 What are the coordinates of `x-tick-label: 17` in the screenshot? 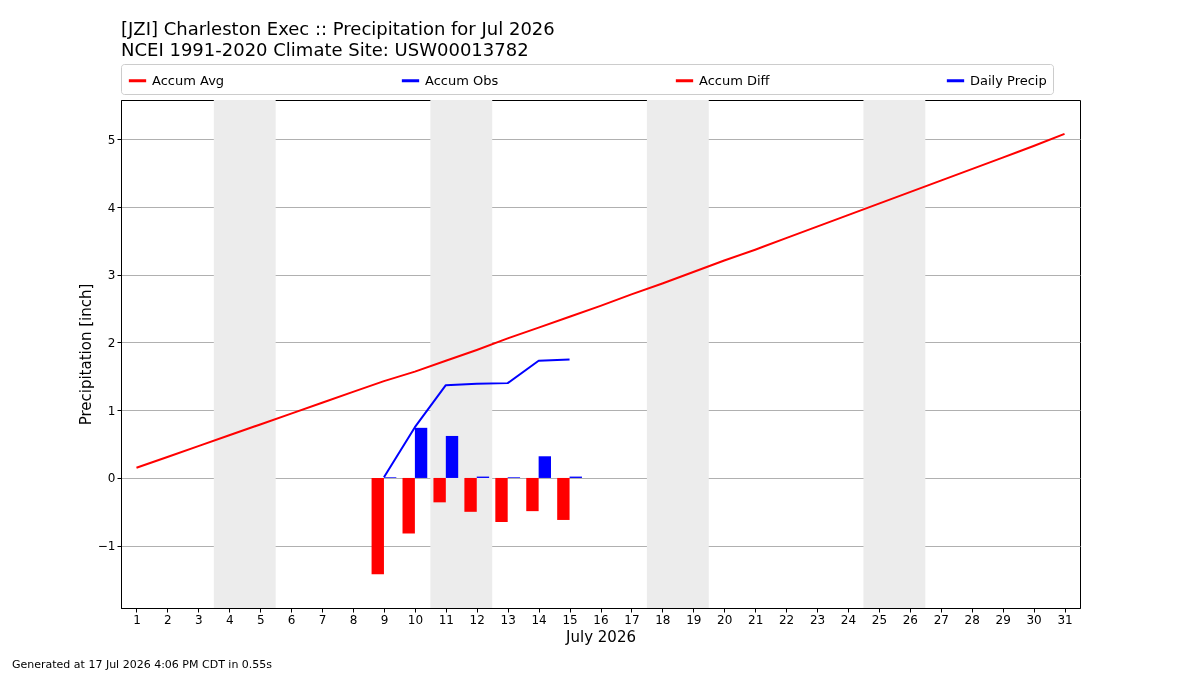 It's located at (632, 619).